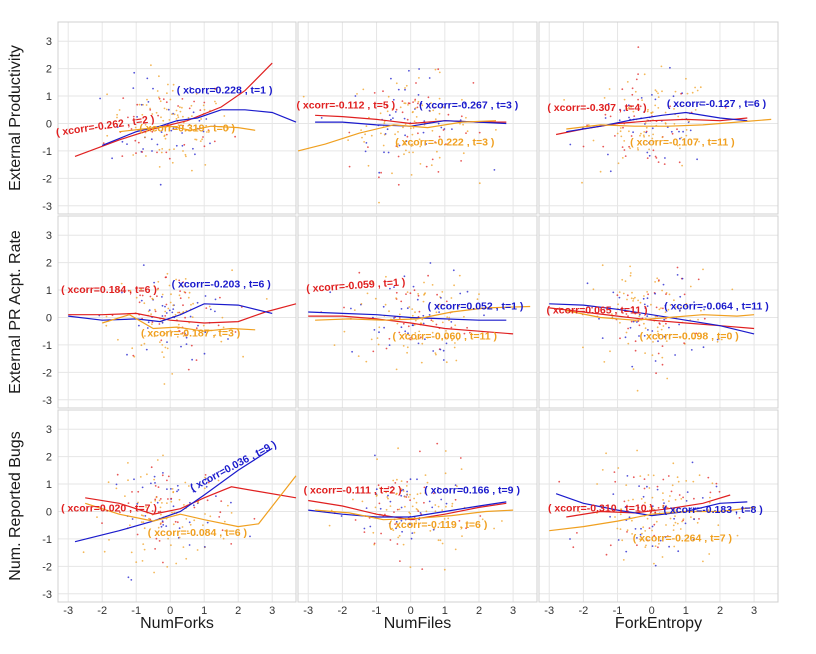  Describe the element at coordinates (49, 264) in the screenshot. I see `y-tick-label: 2` at that location.